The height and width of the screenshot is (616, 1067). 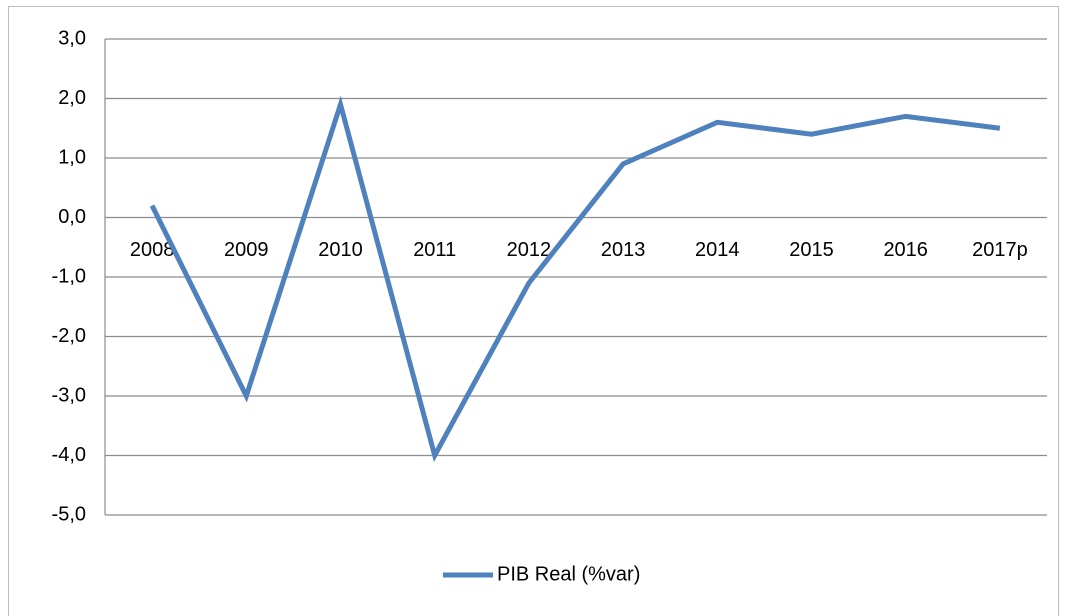 What do you see at coordinates (69, 455) in the screenshot?
I see `y-tick-label: -4,0` at bounding box center [69, 455].